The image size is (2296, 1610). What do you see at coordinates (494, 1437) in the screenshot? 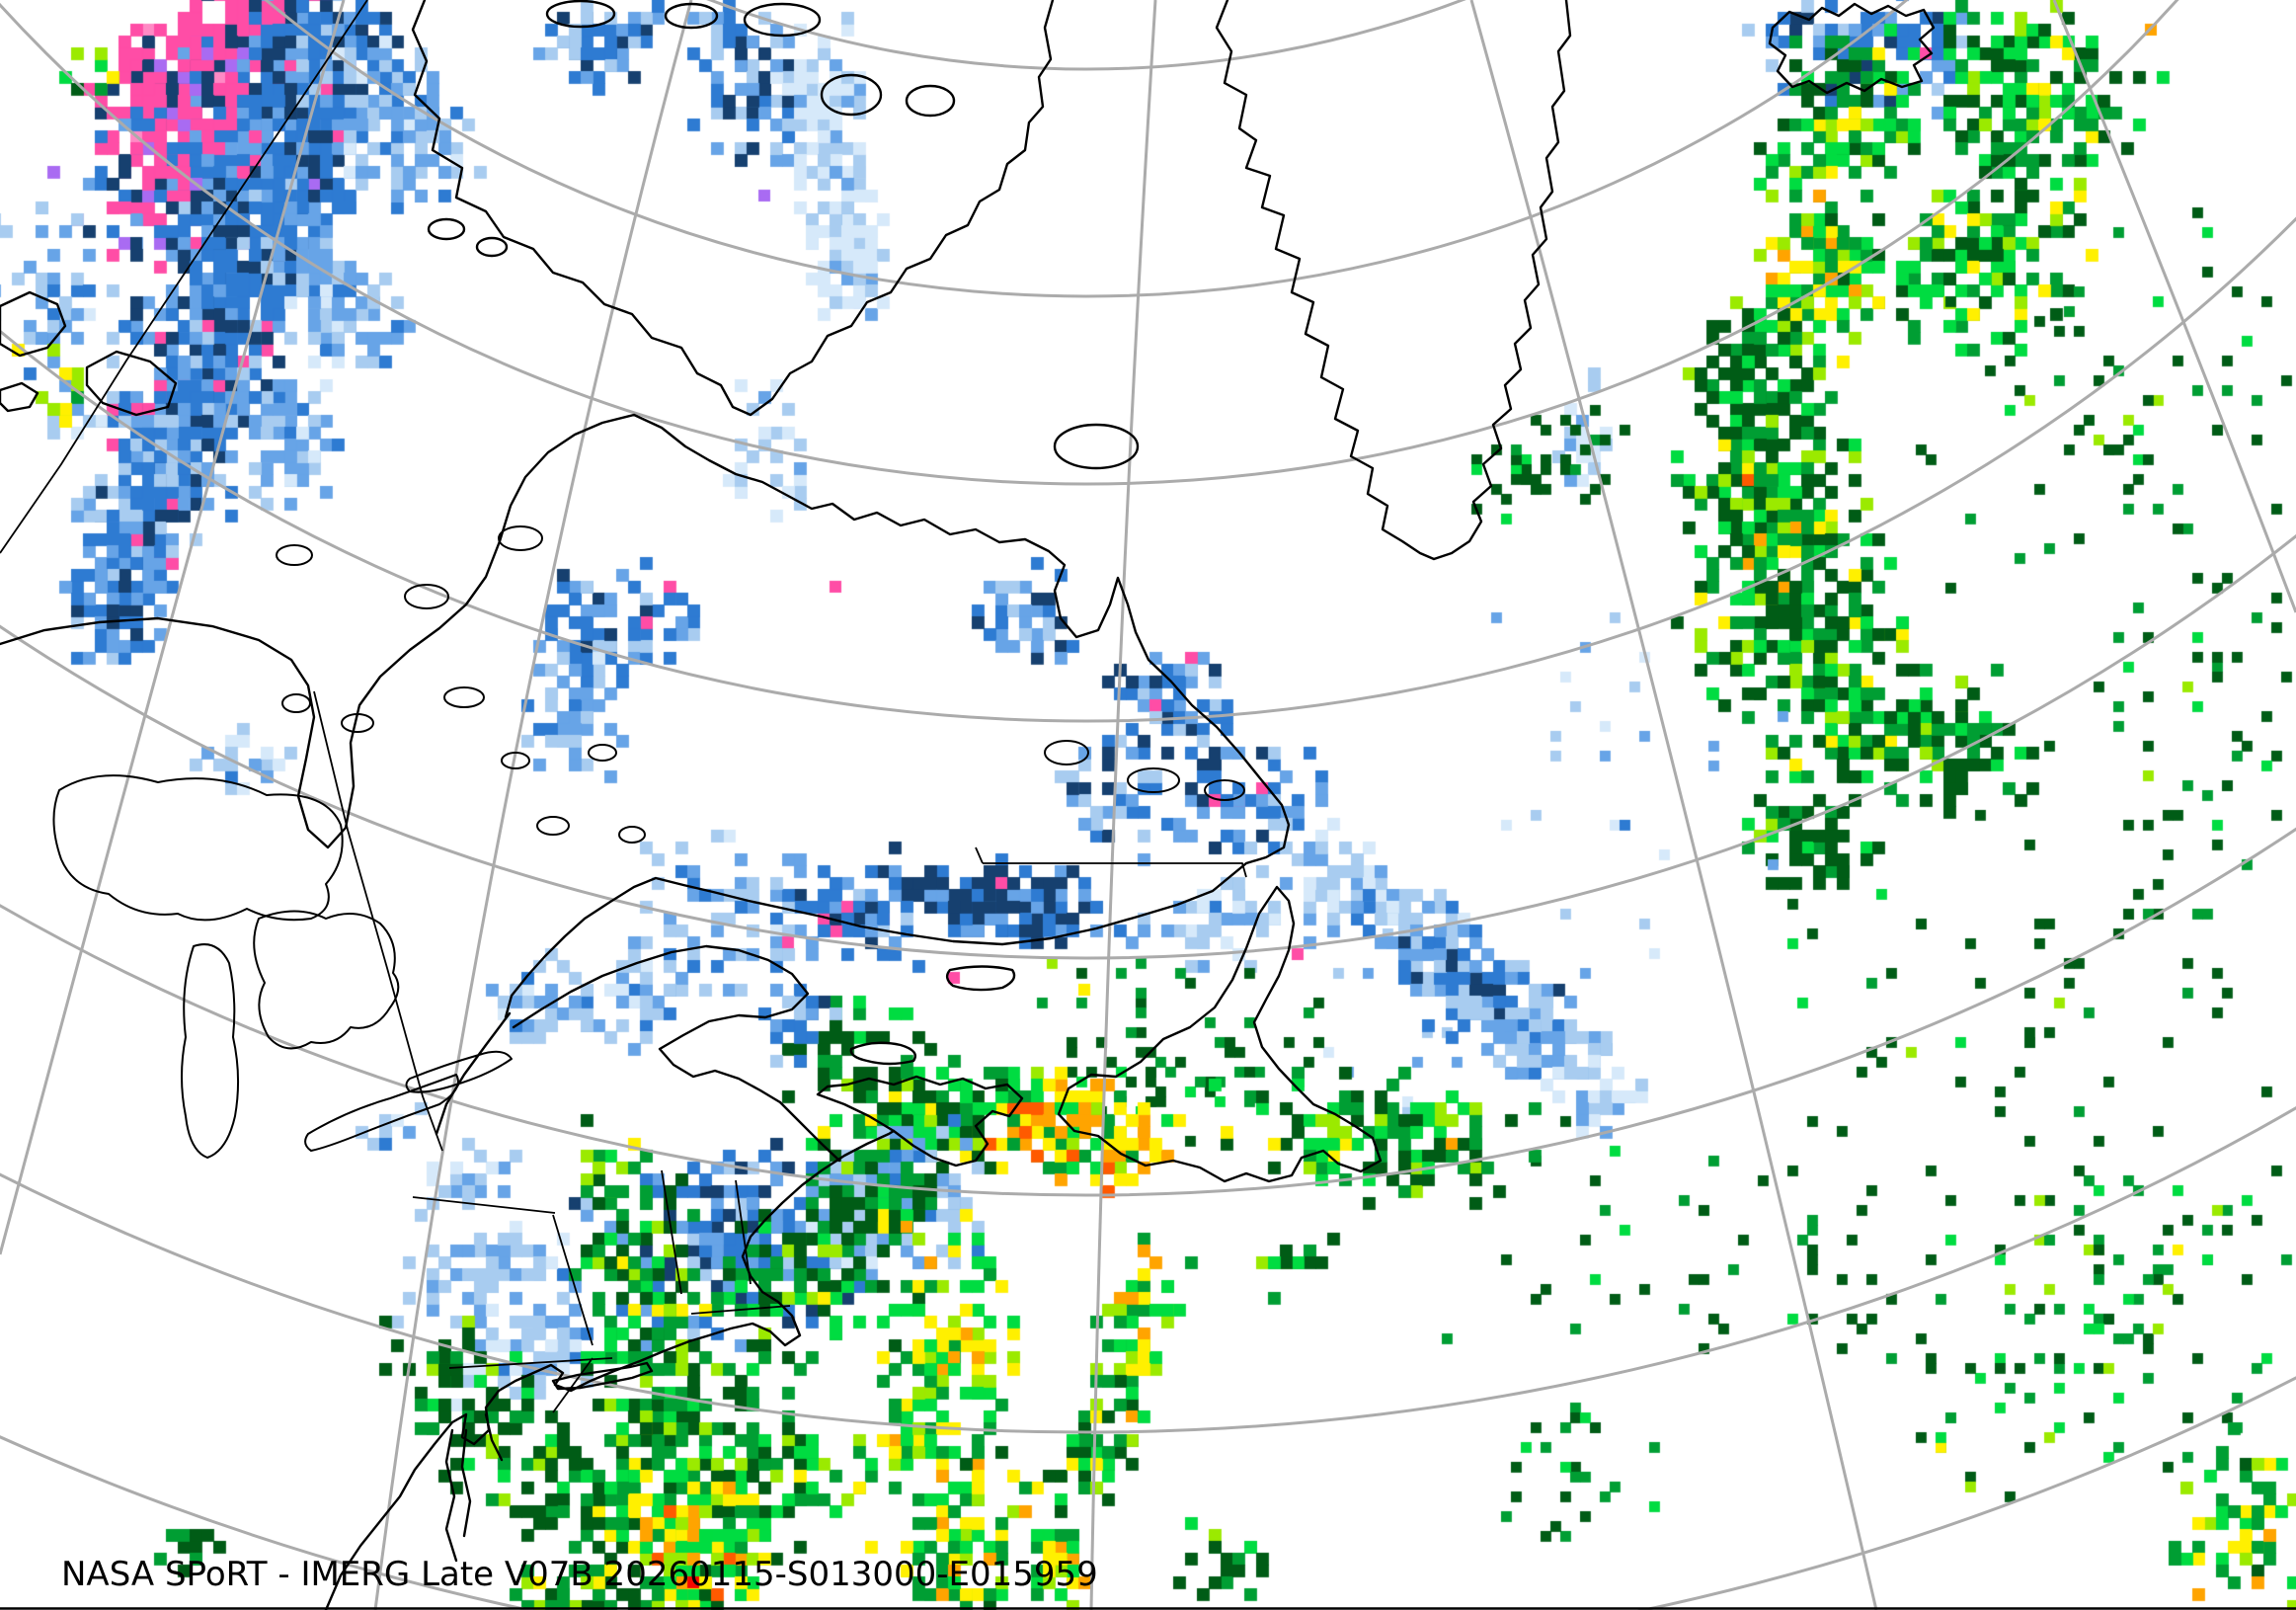
I see `delaware-bay` at bounding box center [494, 1437].